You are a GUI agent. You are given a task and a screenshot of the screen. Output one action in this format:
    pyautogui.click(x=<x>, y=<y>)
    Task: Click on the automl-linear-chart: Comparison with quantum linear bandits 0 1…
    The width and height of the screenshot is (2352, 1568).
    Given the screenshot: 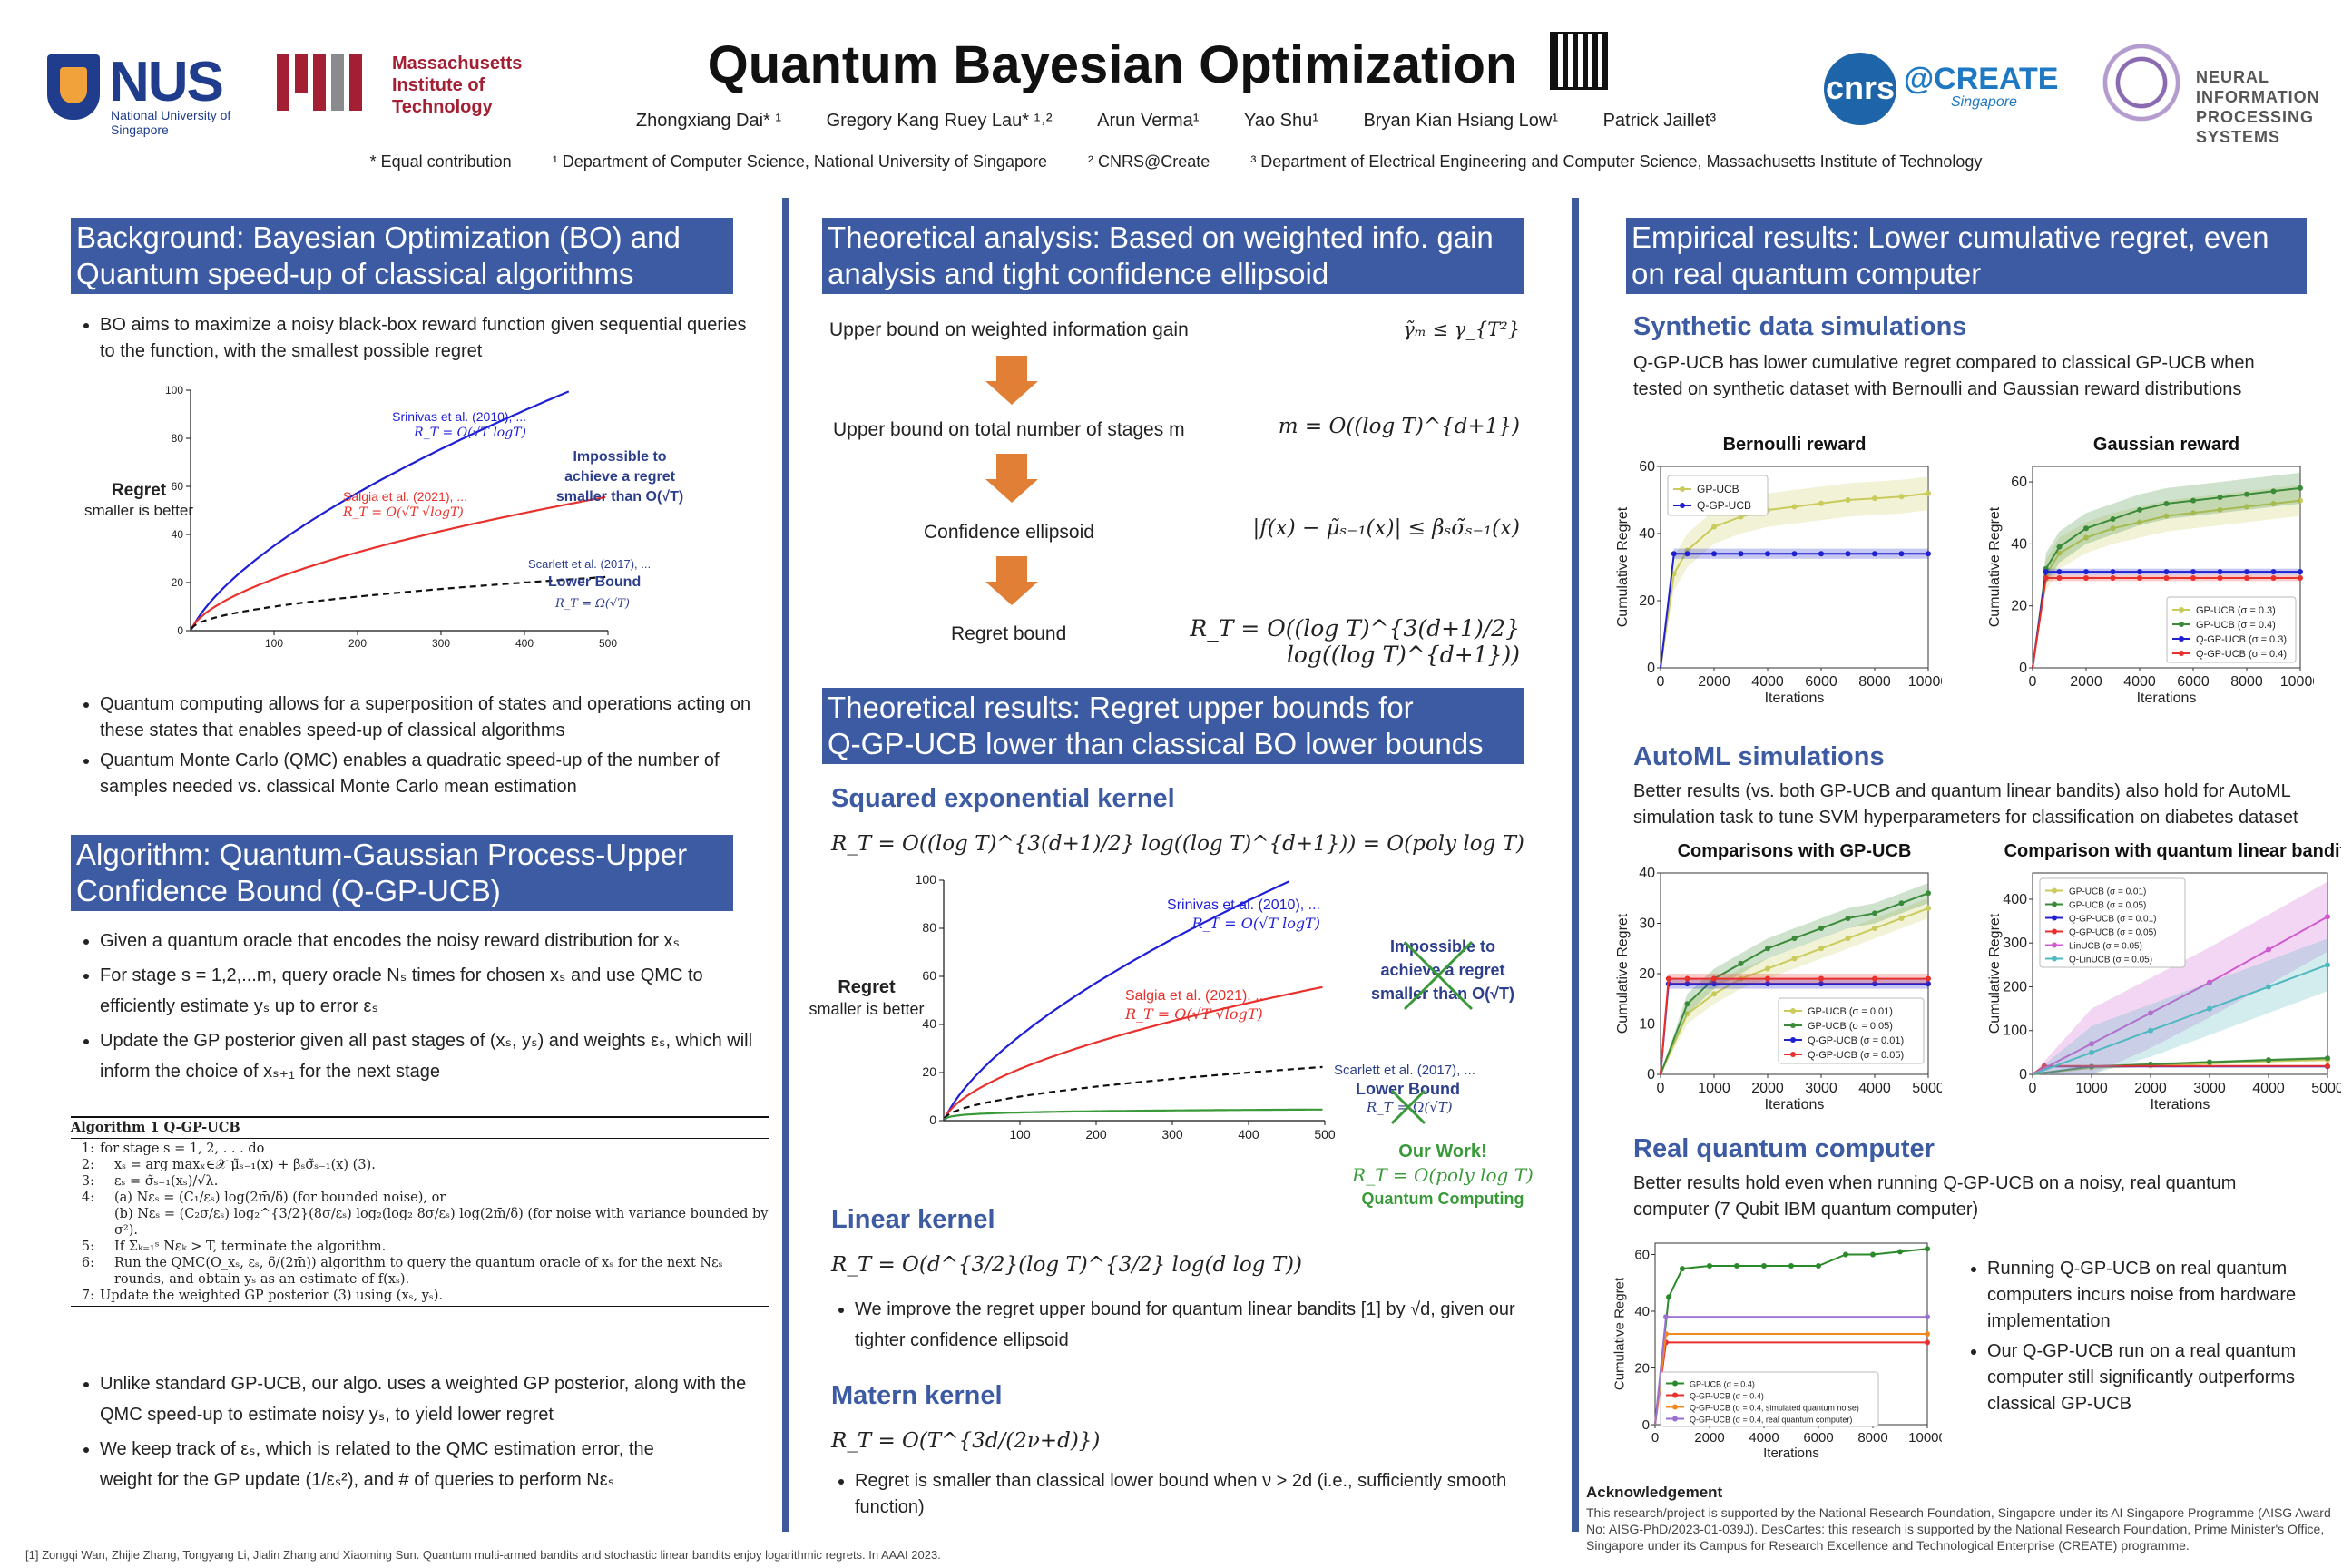 What is the action you would take?
    pyautogui.click(x=2150, y=980)
    